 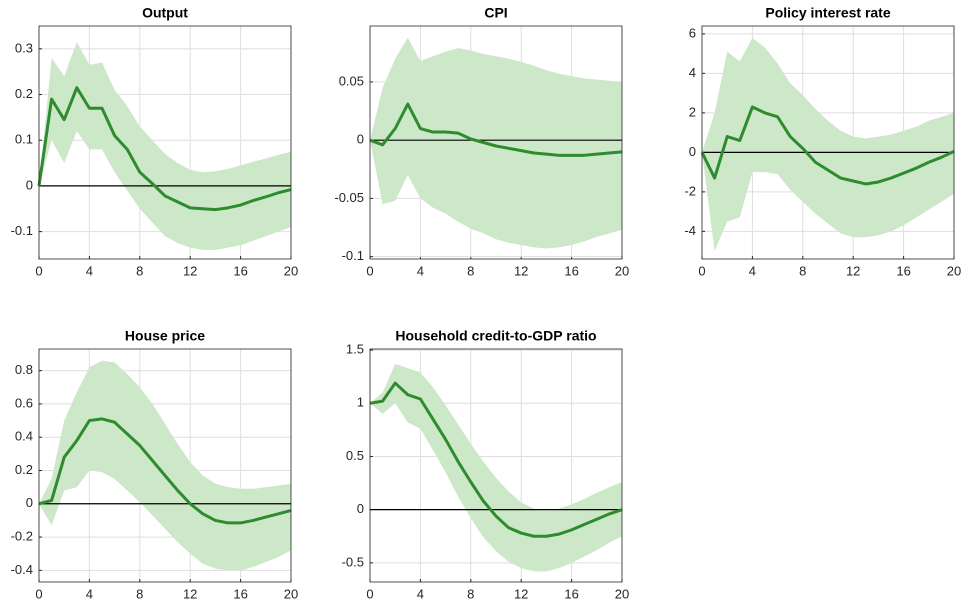 I want to click on y-tick-label: 0.05, so click(x=351, y=80).